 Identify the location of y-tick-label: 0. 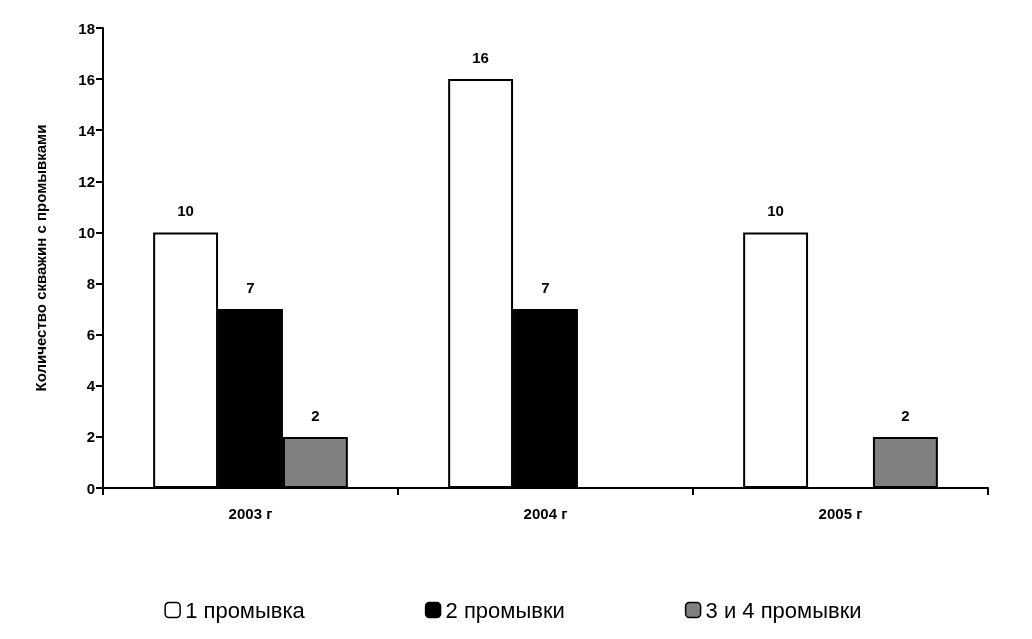
(90, 488).